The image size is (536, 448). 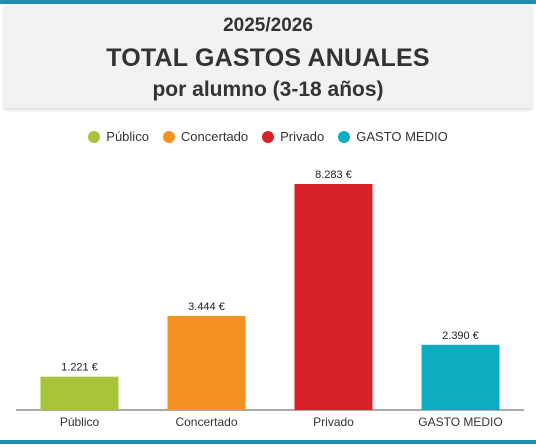 I want to click on legend-item-privado: Privado, so click(x=293, y=136).